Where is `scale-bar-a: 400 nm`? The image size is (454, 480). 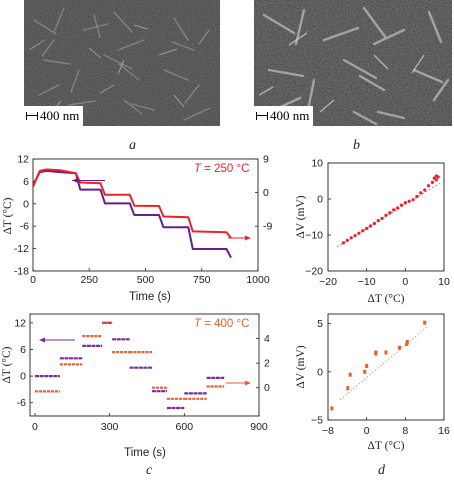
scale-bar-a: 400 nm is located at coordinates (54, 116).